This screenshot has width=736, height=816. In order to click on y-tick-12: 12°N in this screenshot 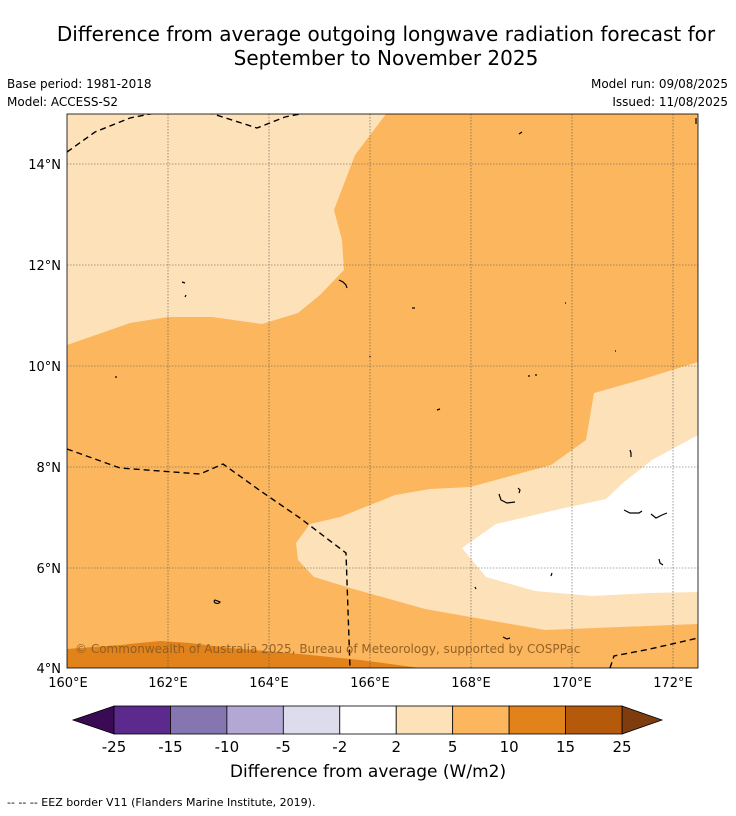, I will do `click(44, 266)`.